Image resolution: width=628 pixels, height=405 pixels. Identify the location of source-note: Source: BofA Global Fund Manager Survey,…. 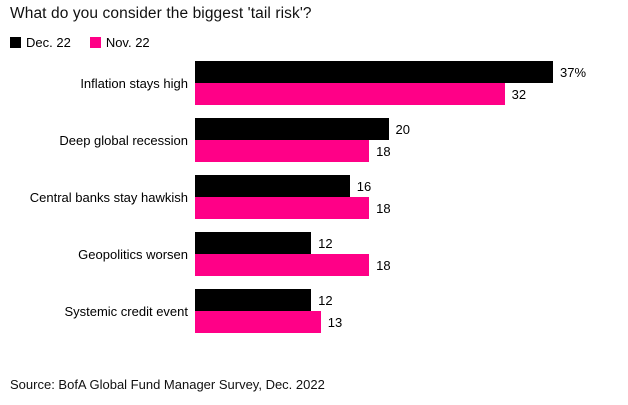
(167, 384).